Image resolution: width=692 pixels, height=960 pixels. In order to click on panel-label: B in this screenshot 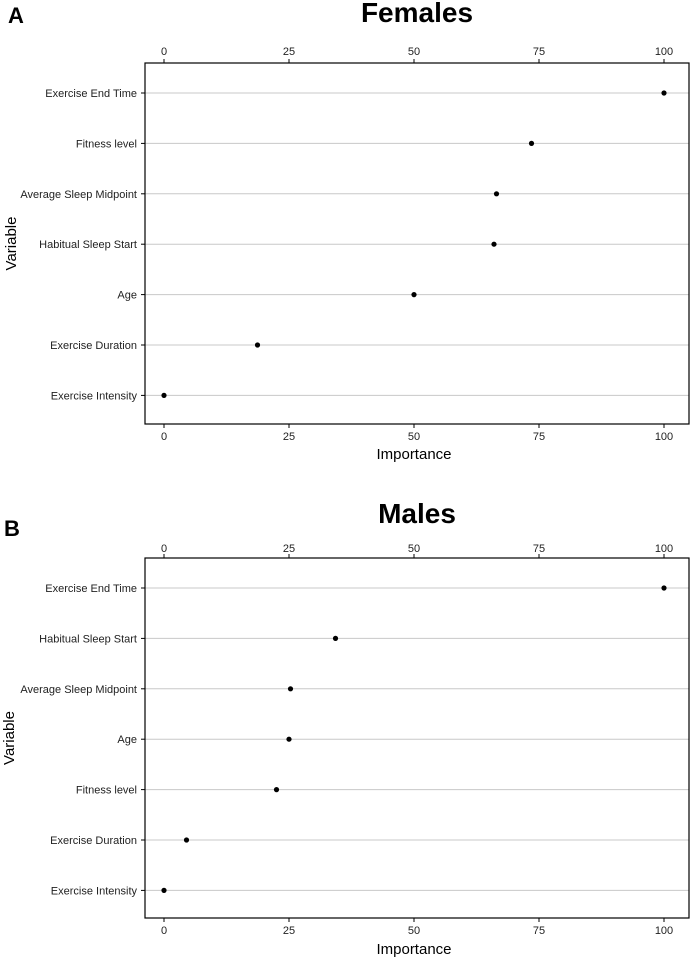, I will do `click(12, 528)`.